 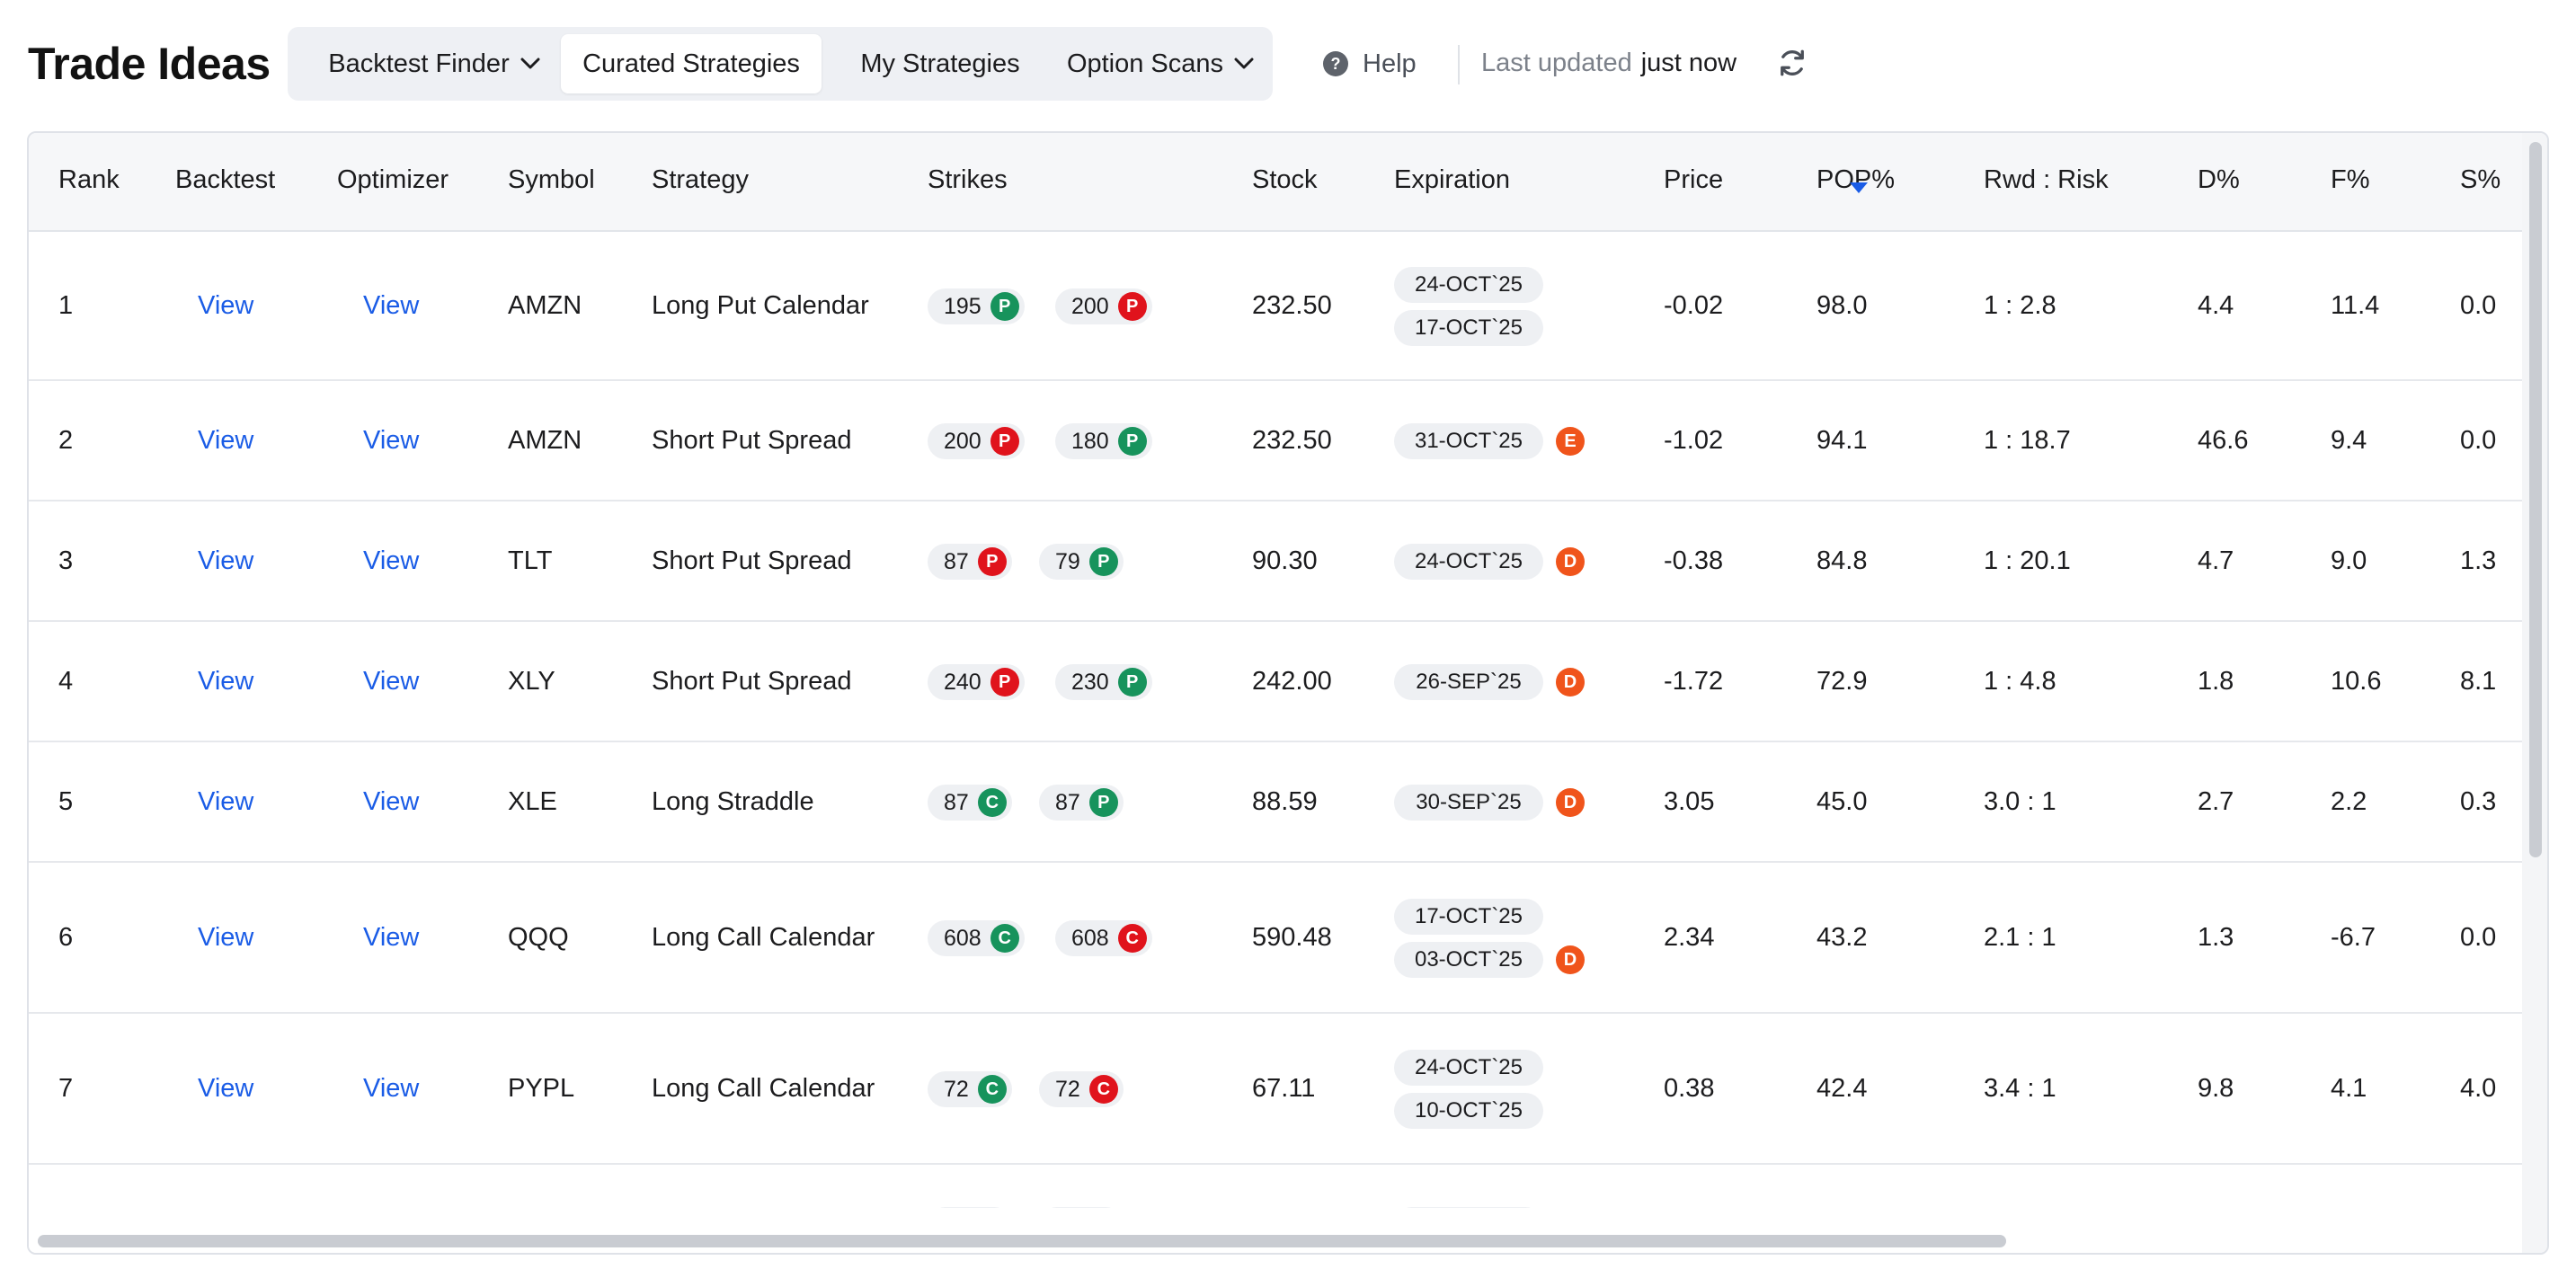 What do you see at coordinates (1081, 562) in the screenshot?
I see `strike-pill: 79 P` at bounding box center [1081, 562].